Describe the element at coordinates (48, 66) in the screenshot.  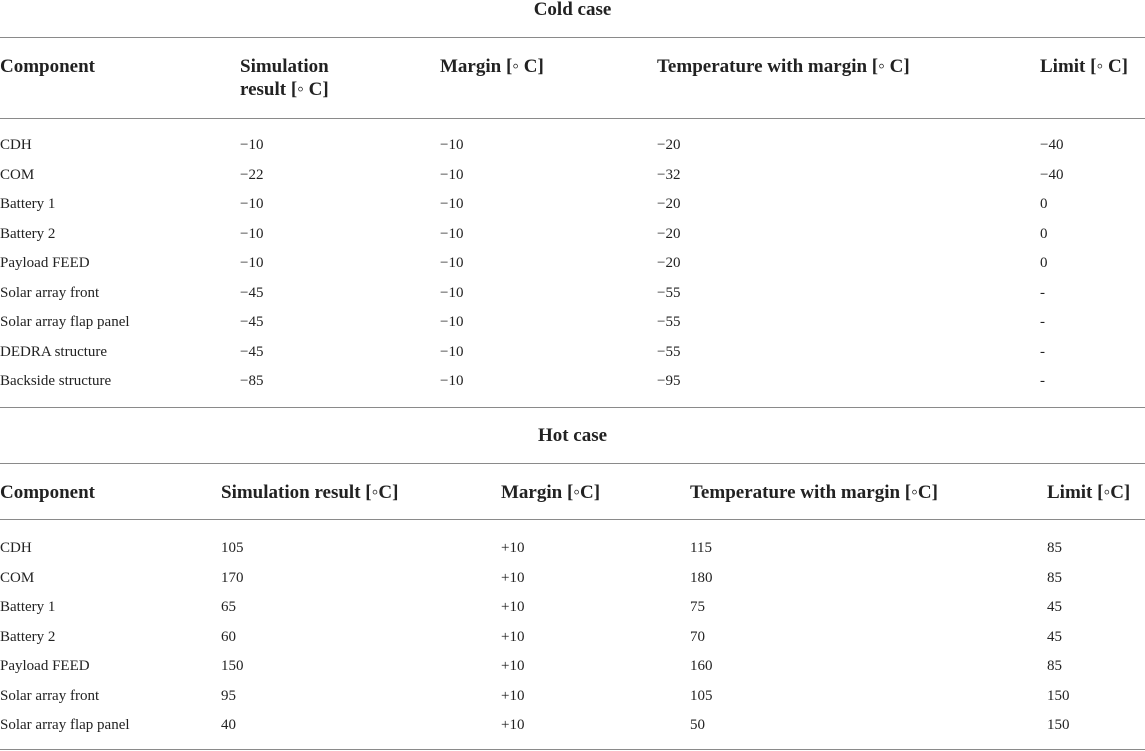
I see `cold-header-component: Component` at that location.